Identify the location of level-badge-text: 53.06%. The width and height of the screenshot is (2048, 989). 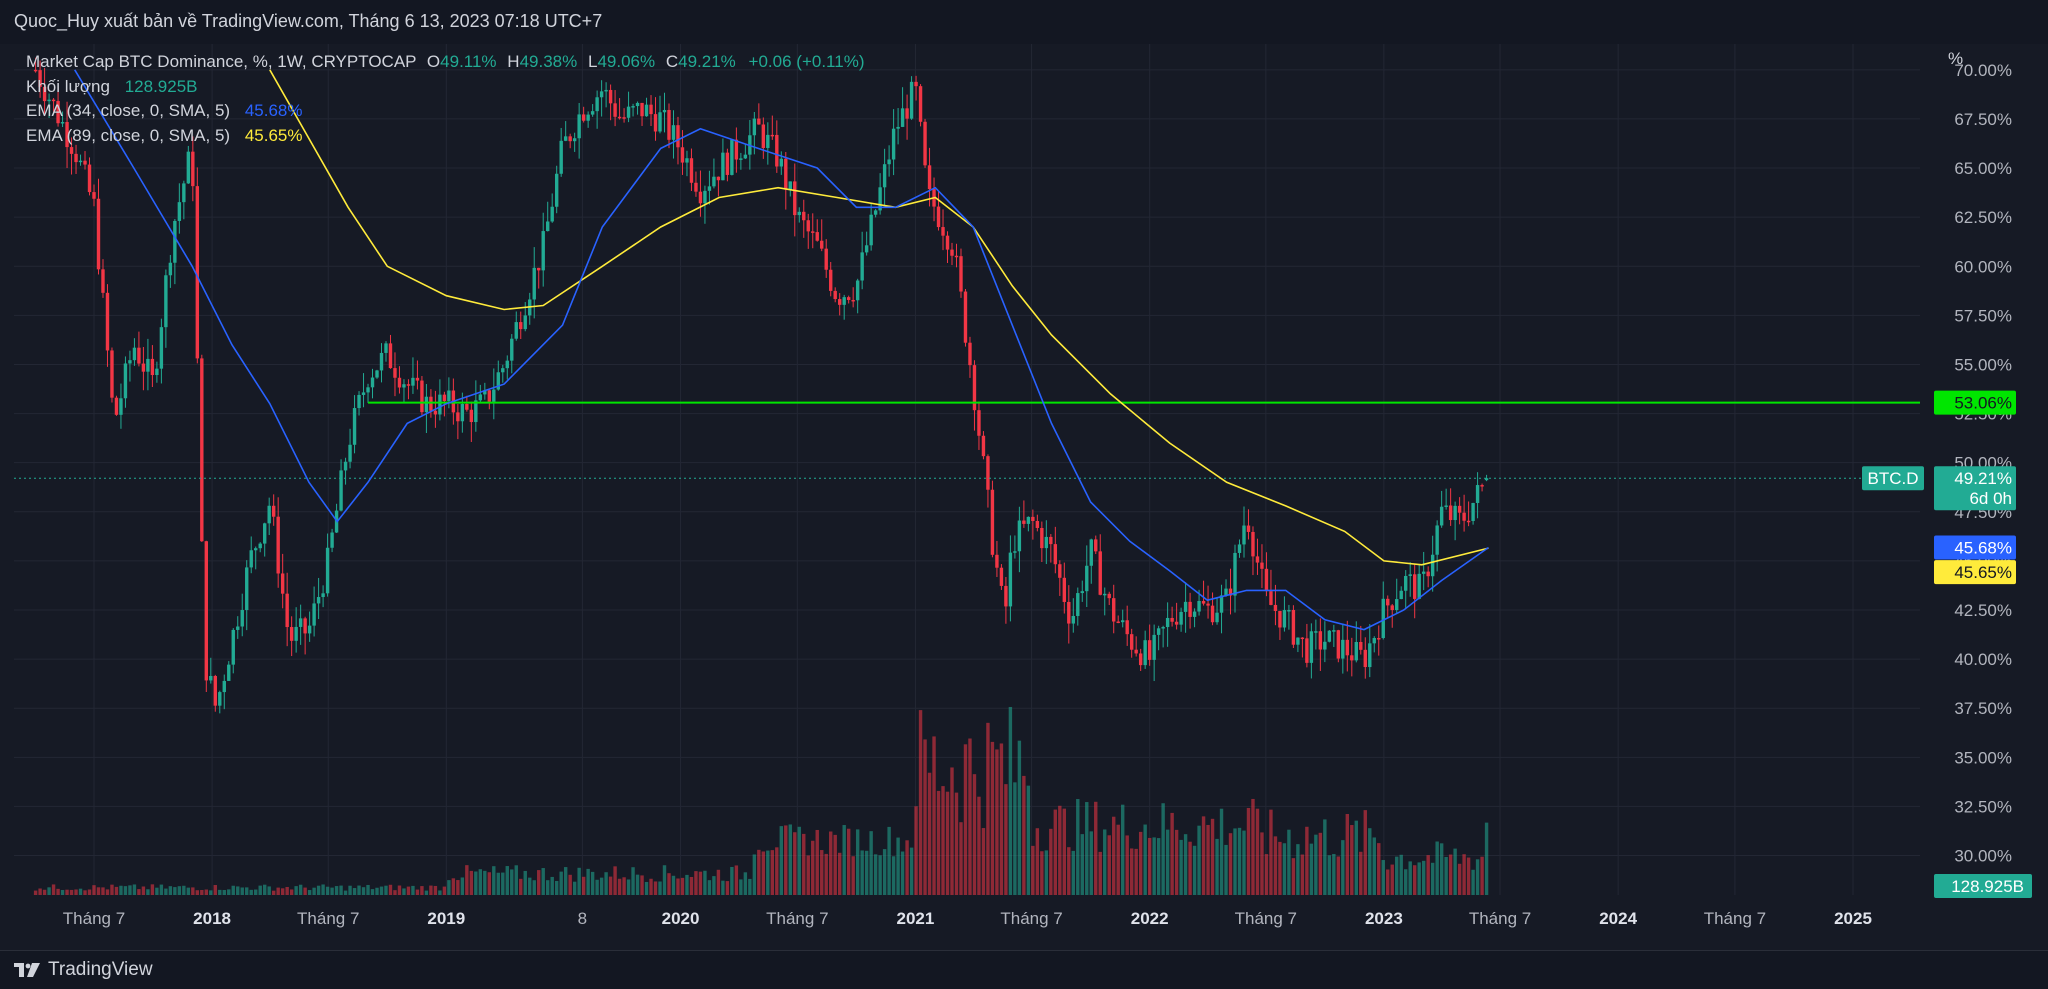
(1983, 403).